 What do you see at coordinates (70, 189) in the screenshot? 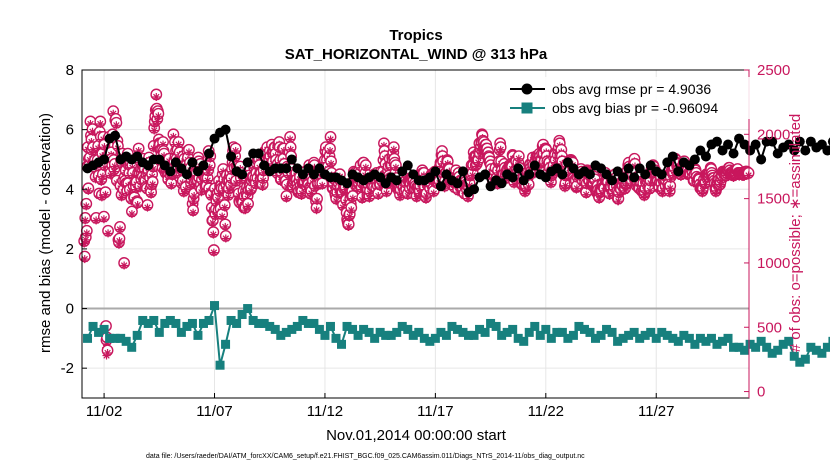
I see `y-tick-label-left: 4` at bounding box center [70, 189].